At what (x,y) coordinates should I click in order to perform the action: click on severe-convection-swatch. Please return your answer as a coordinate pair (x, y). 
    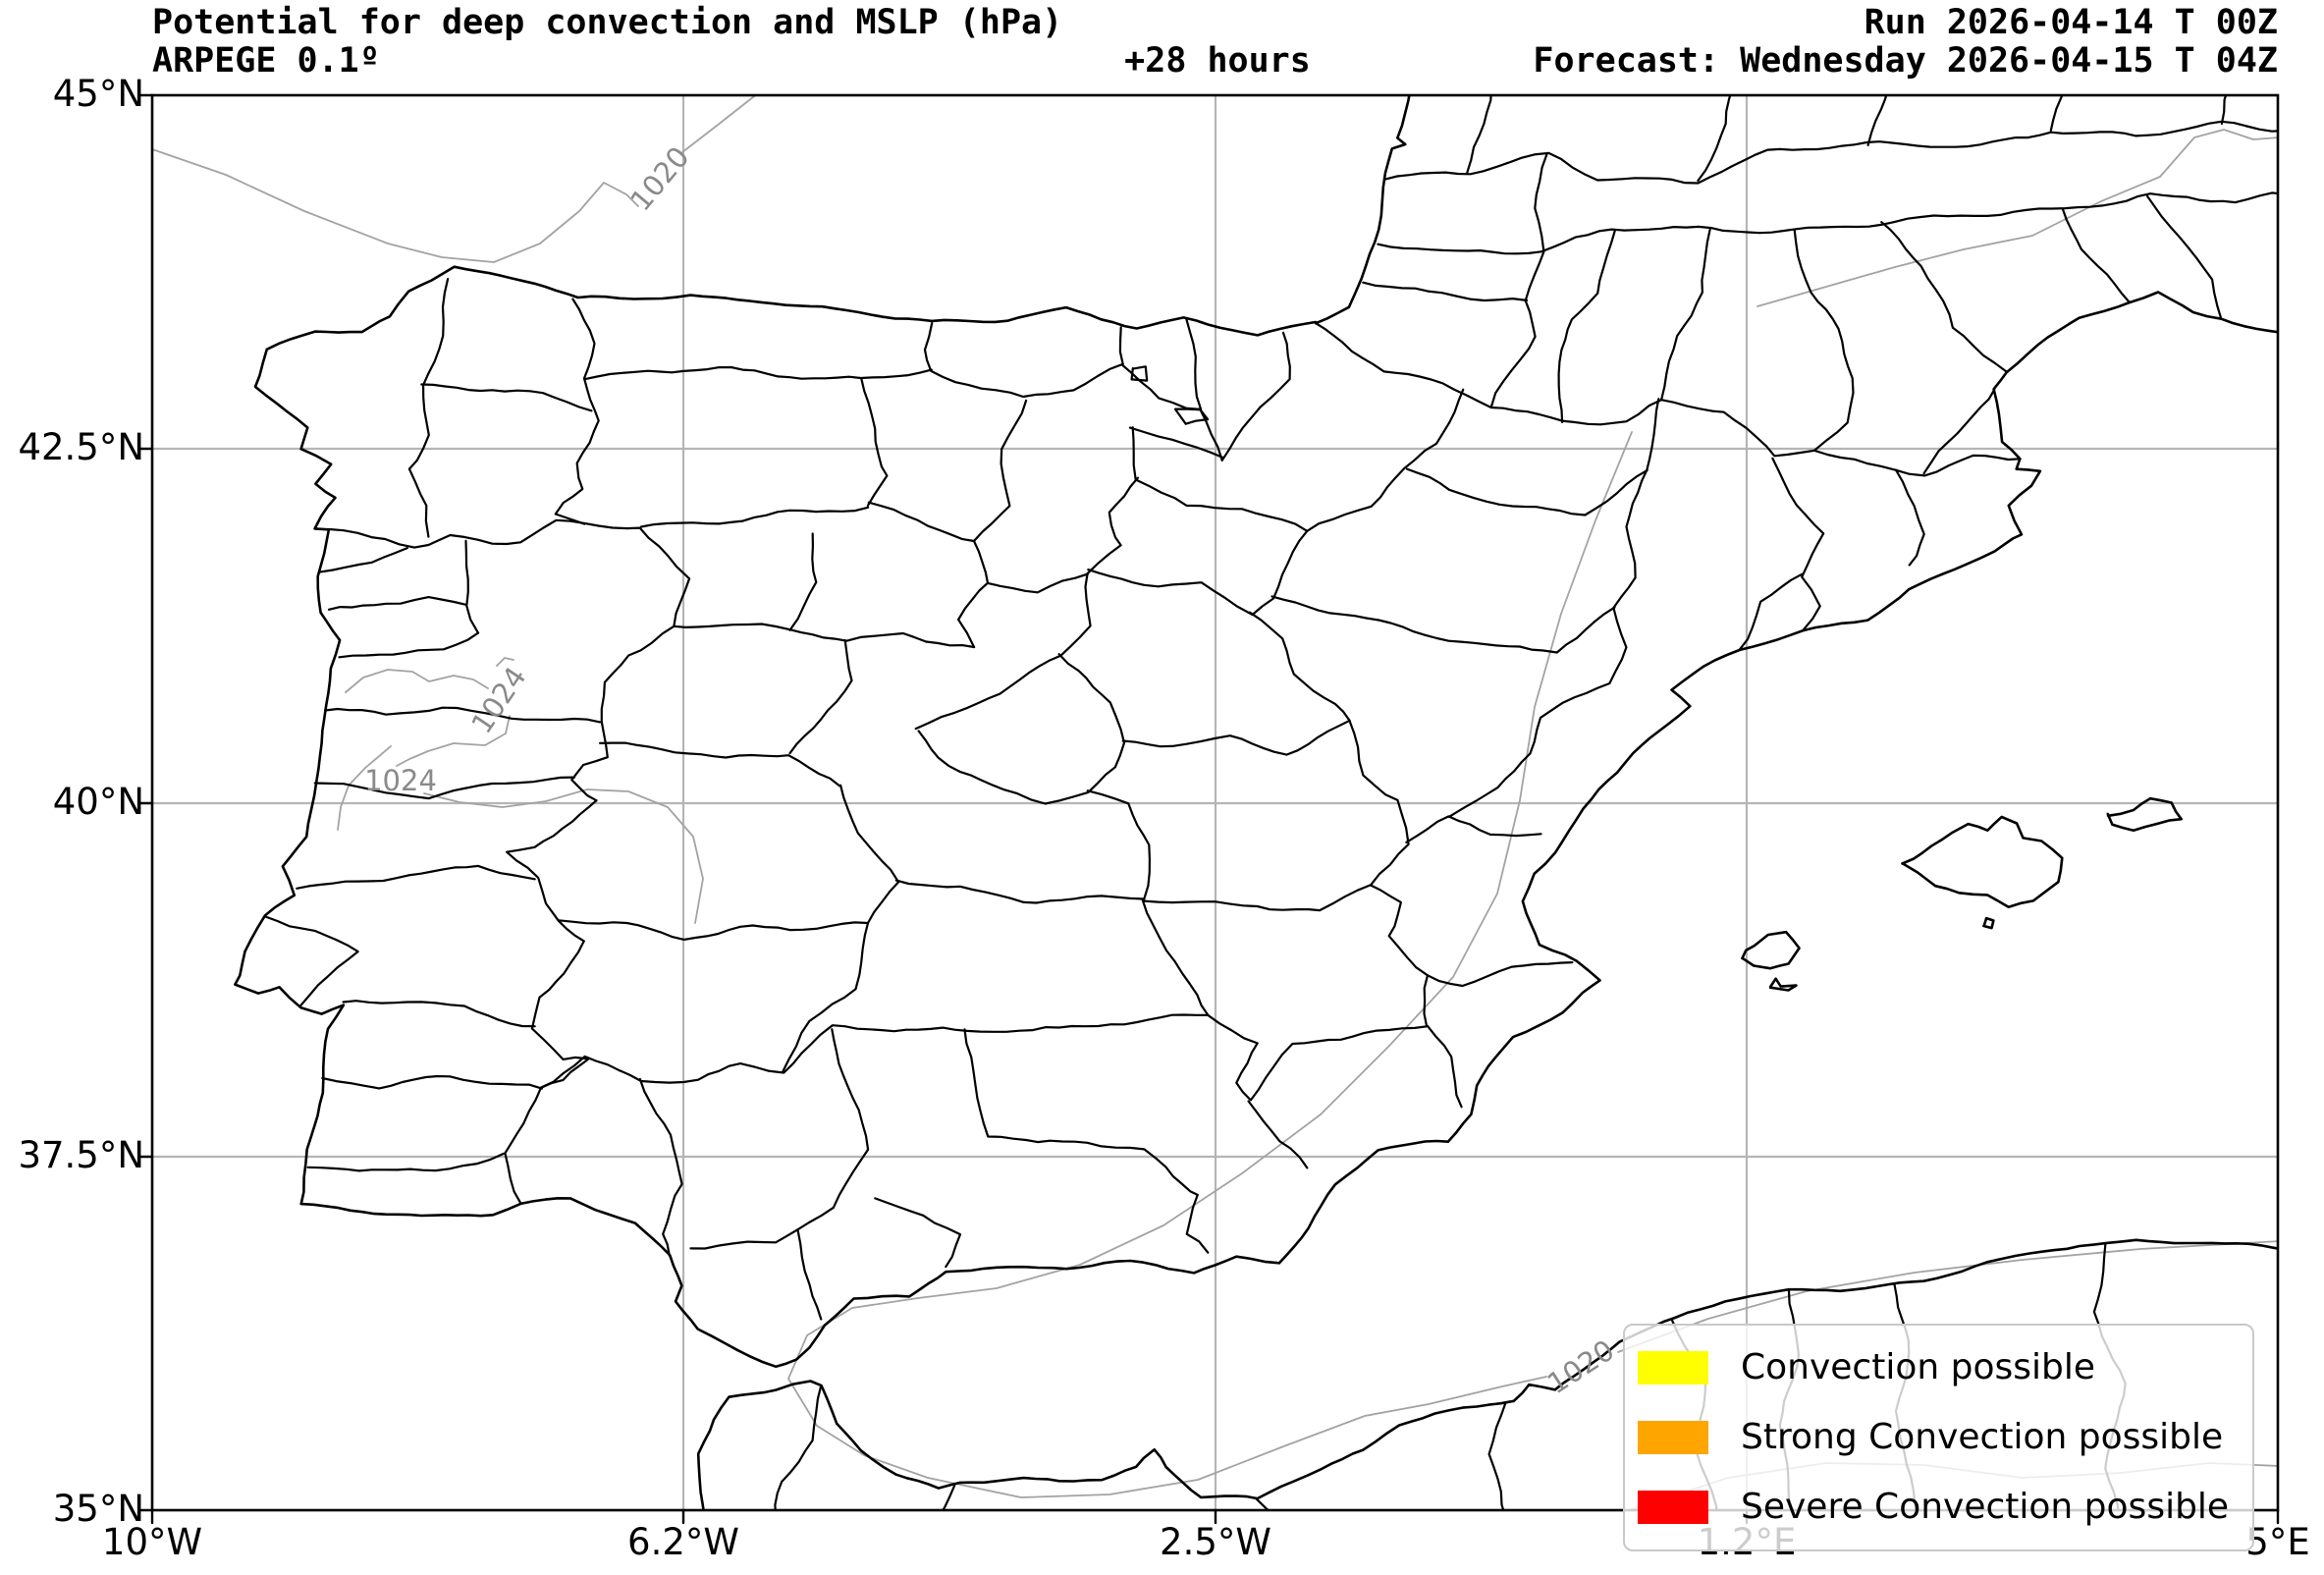
    Looking at the image, I should click on (1673, 1507).